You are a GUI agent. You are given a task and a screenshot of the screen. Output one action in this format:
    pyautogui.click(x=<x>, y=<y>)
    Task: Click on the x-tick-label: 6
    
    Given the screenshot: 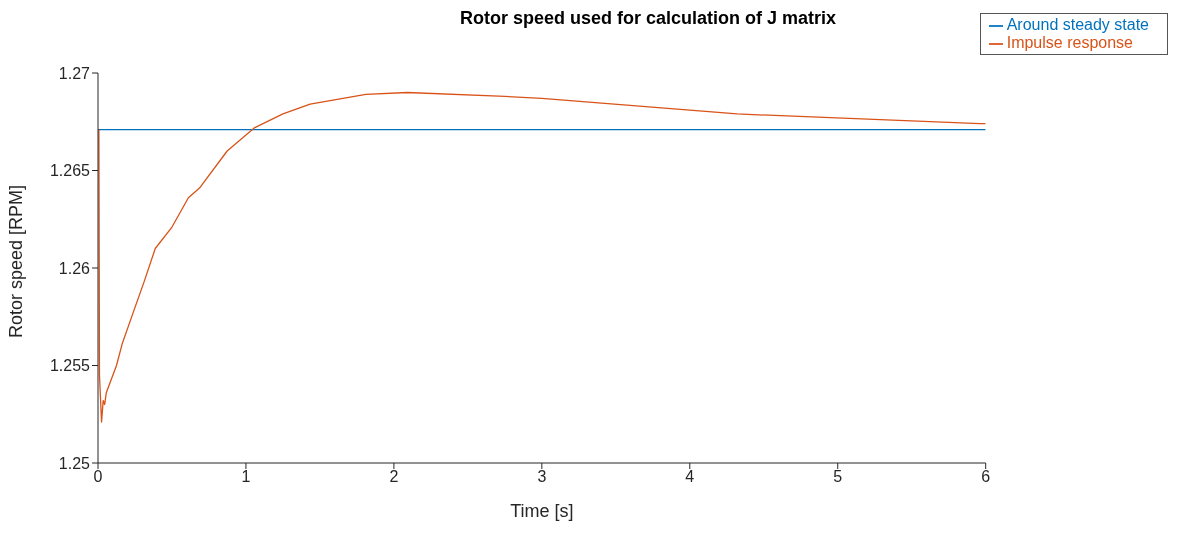 What is the action you would take?
    pyautogui.click(x=986, y=477)
    